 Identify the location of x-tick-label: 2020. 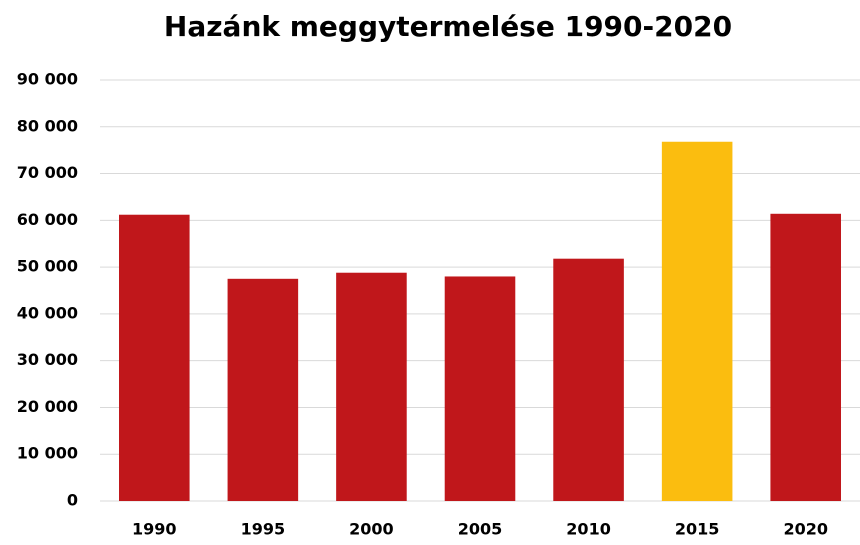
(805, 529).